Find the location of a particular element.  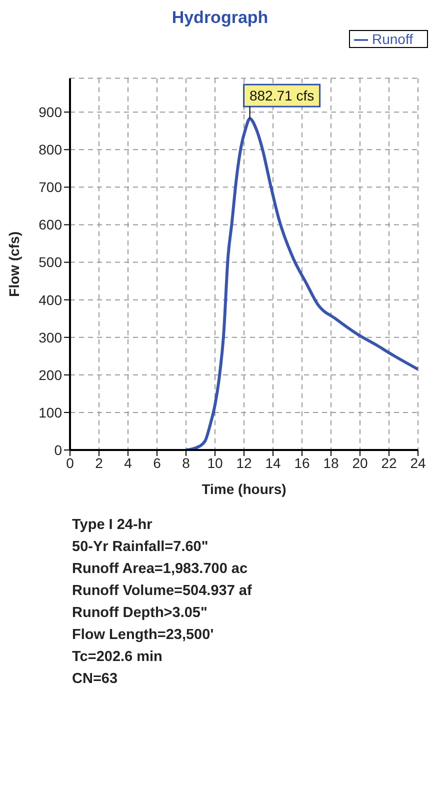

x-tick-label: 20 is located at coordinates (360, 462).